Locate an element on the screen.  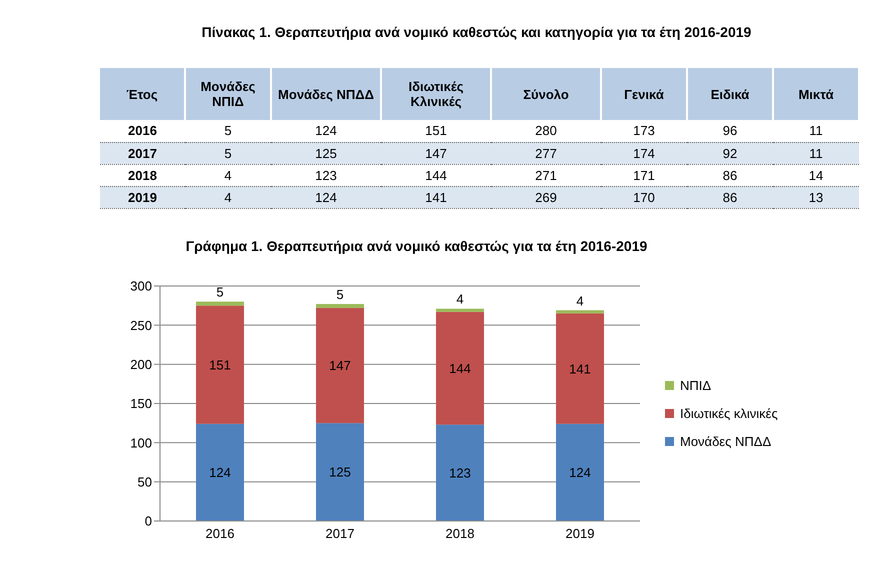
y-tick-label: 250 is located at coordinates (141, 325).